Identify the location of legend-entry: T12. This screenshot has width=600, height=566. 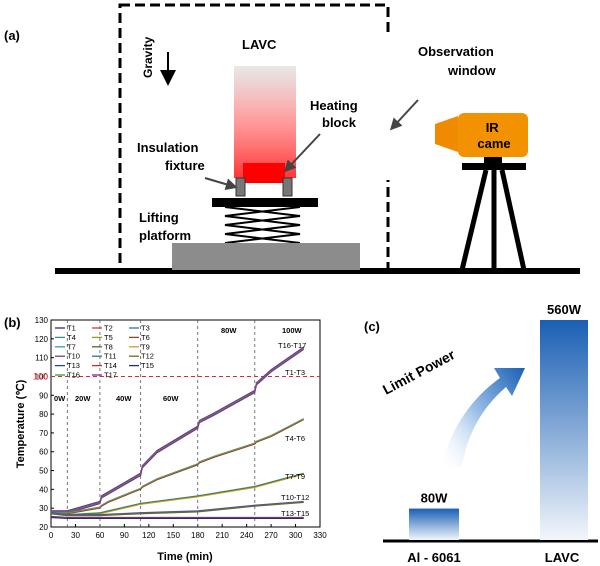
(147, 356).